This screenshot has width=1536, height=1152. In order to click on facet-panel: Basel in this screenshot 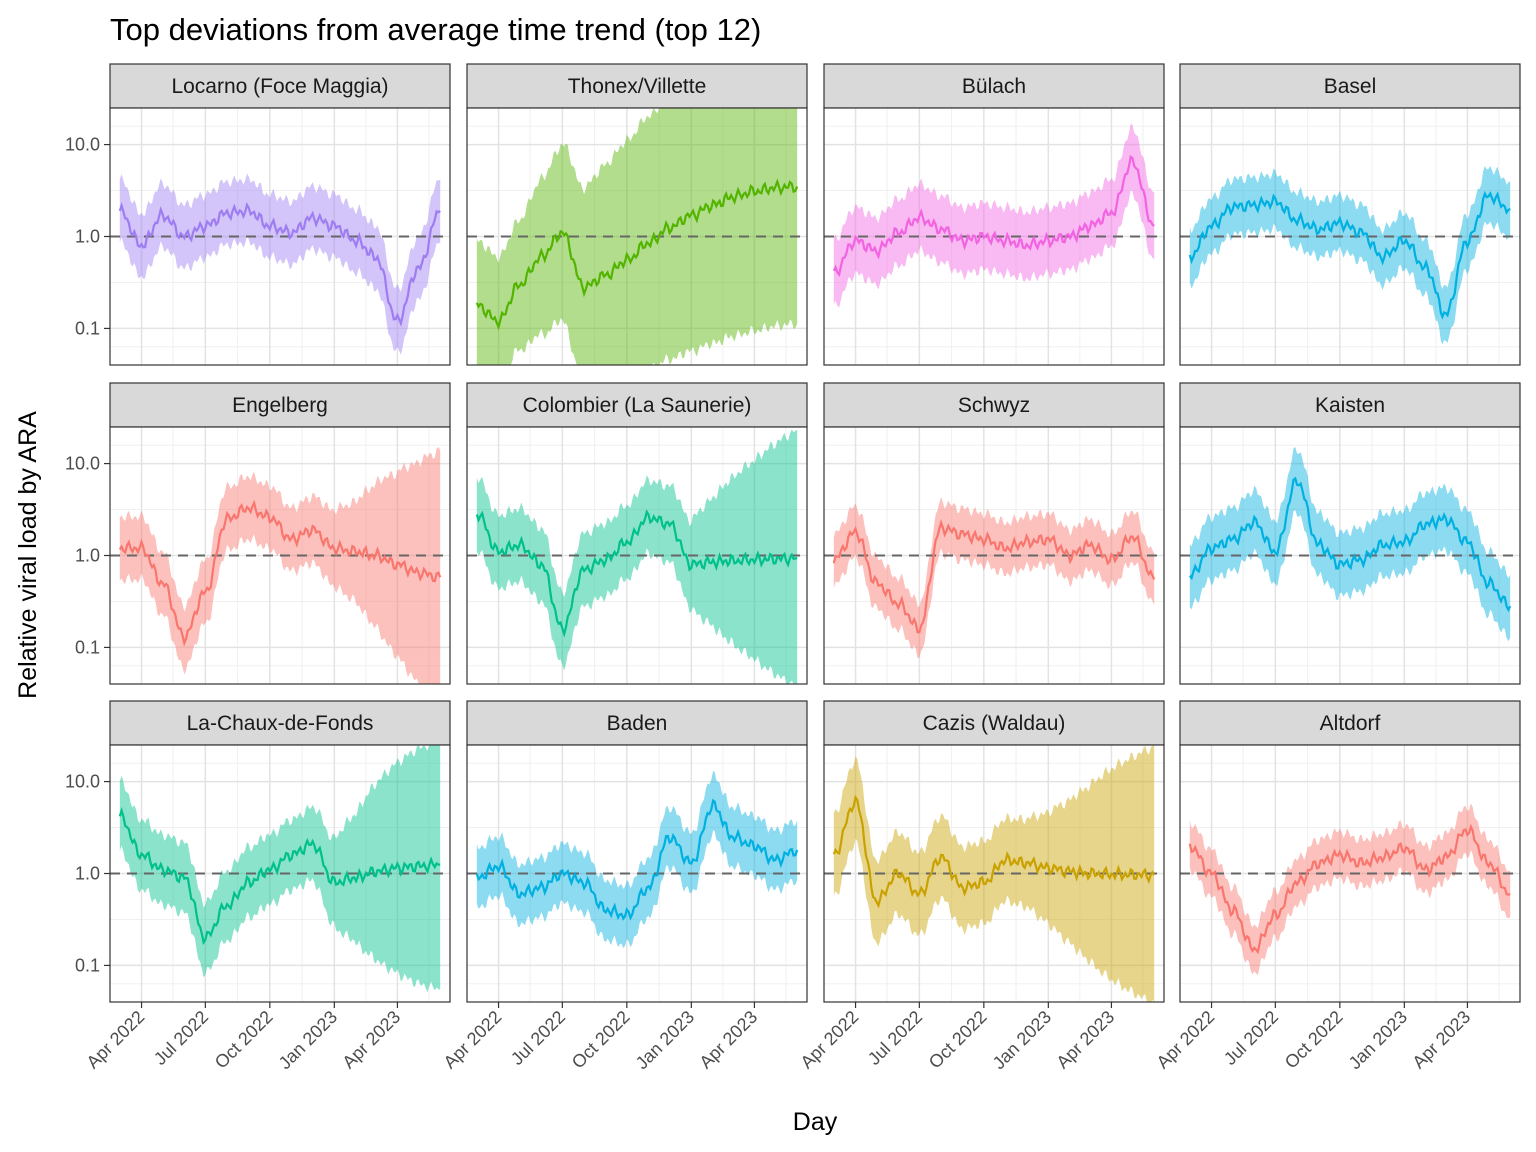, I will do `click(1350, 214)`.